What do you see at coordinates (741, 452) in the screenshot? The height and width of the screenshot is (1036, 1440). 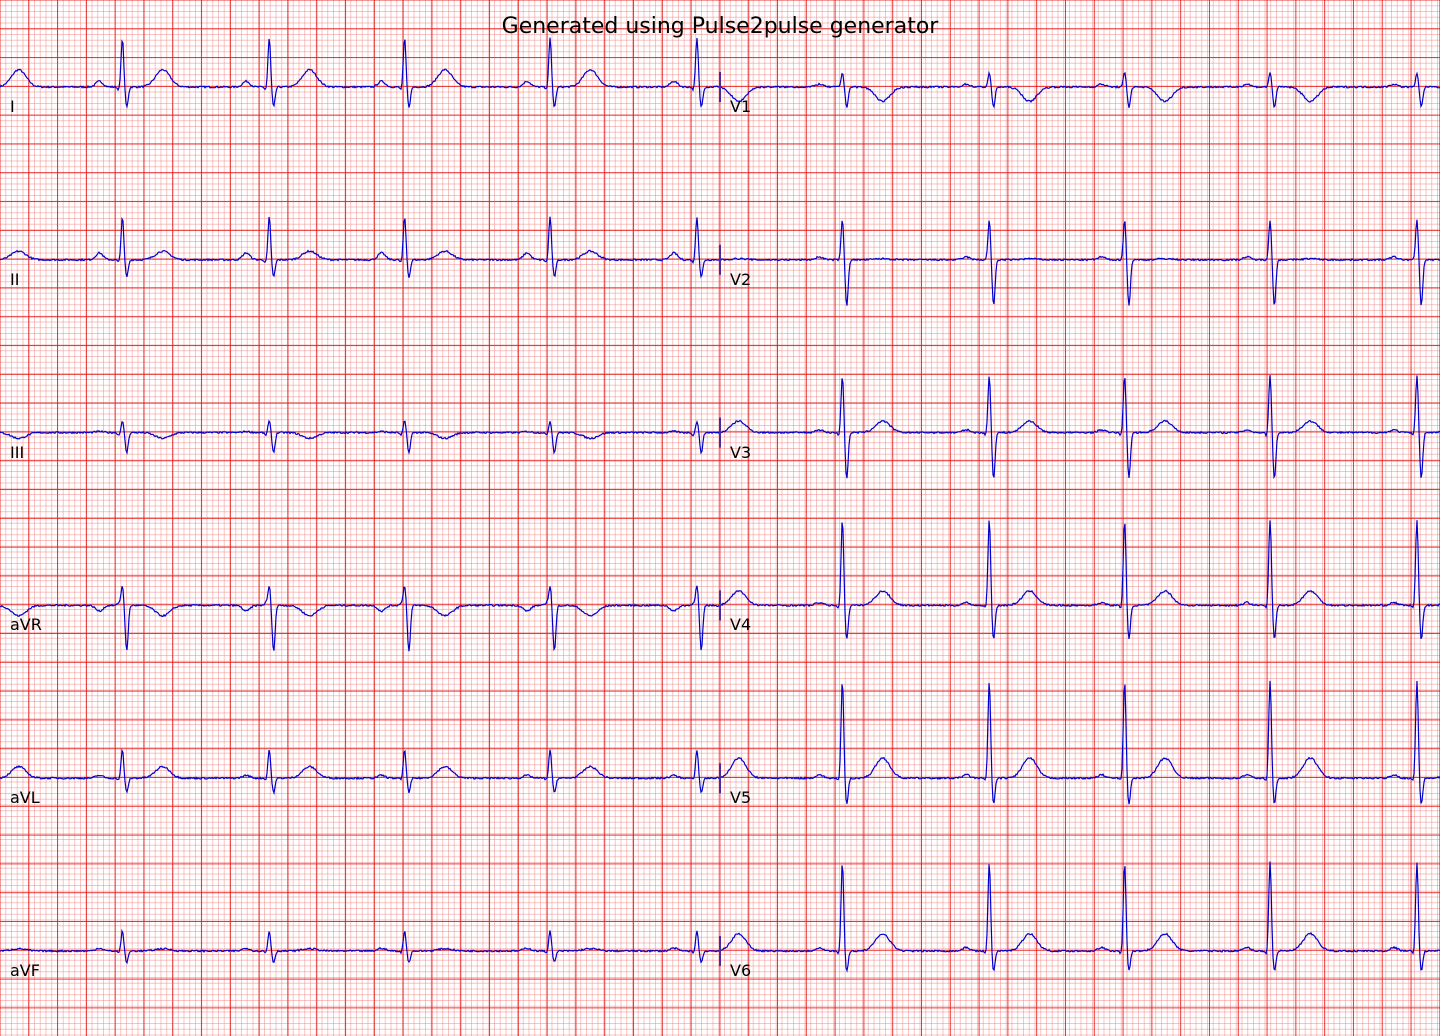 I see `lead-label-v3: V3` at bounding box center [741, 452].